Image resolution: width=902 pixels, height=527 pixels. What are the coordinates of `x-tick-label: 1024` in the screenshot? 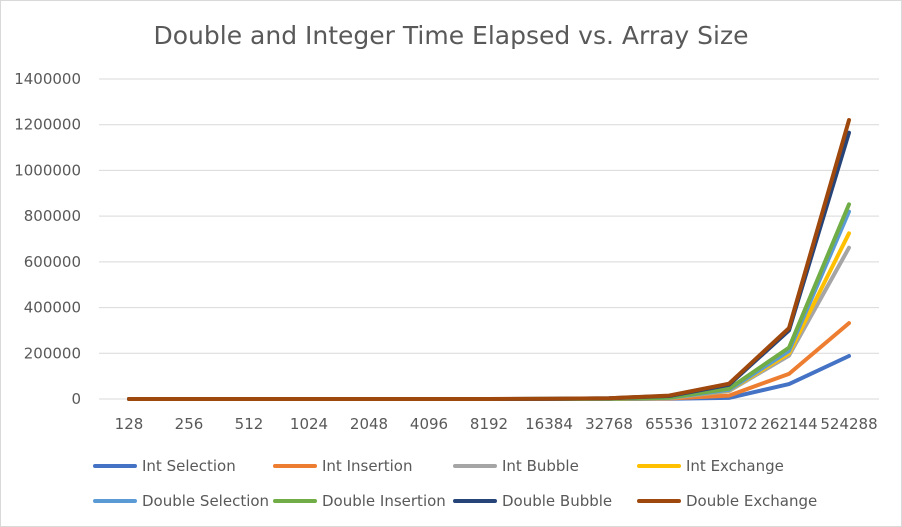 It's located at (309, 424).